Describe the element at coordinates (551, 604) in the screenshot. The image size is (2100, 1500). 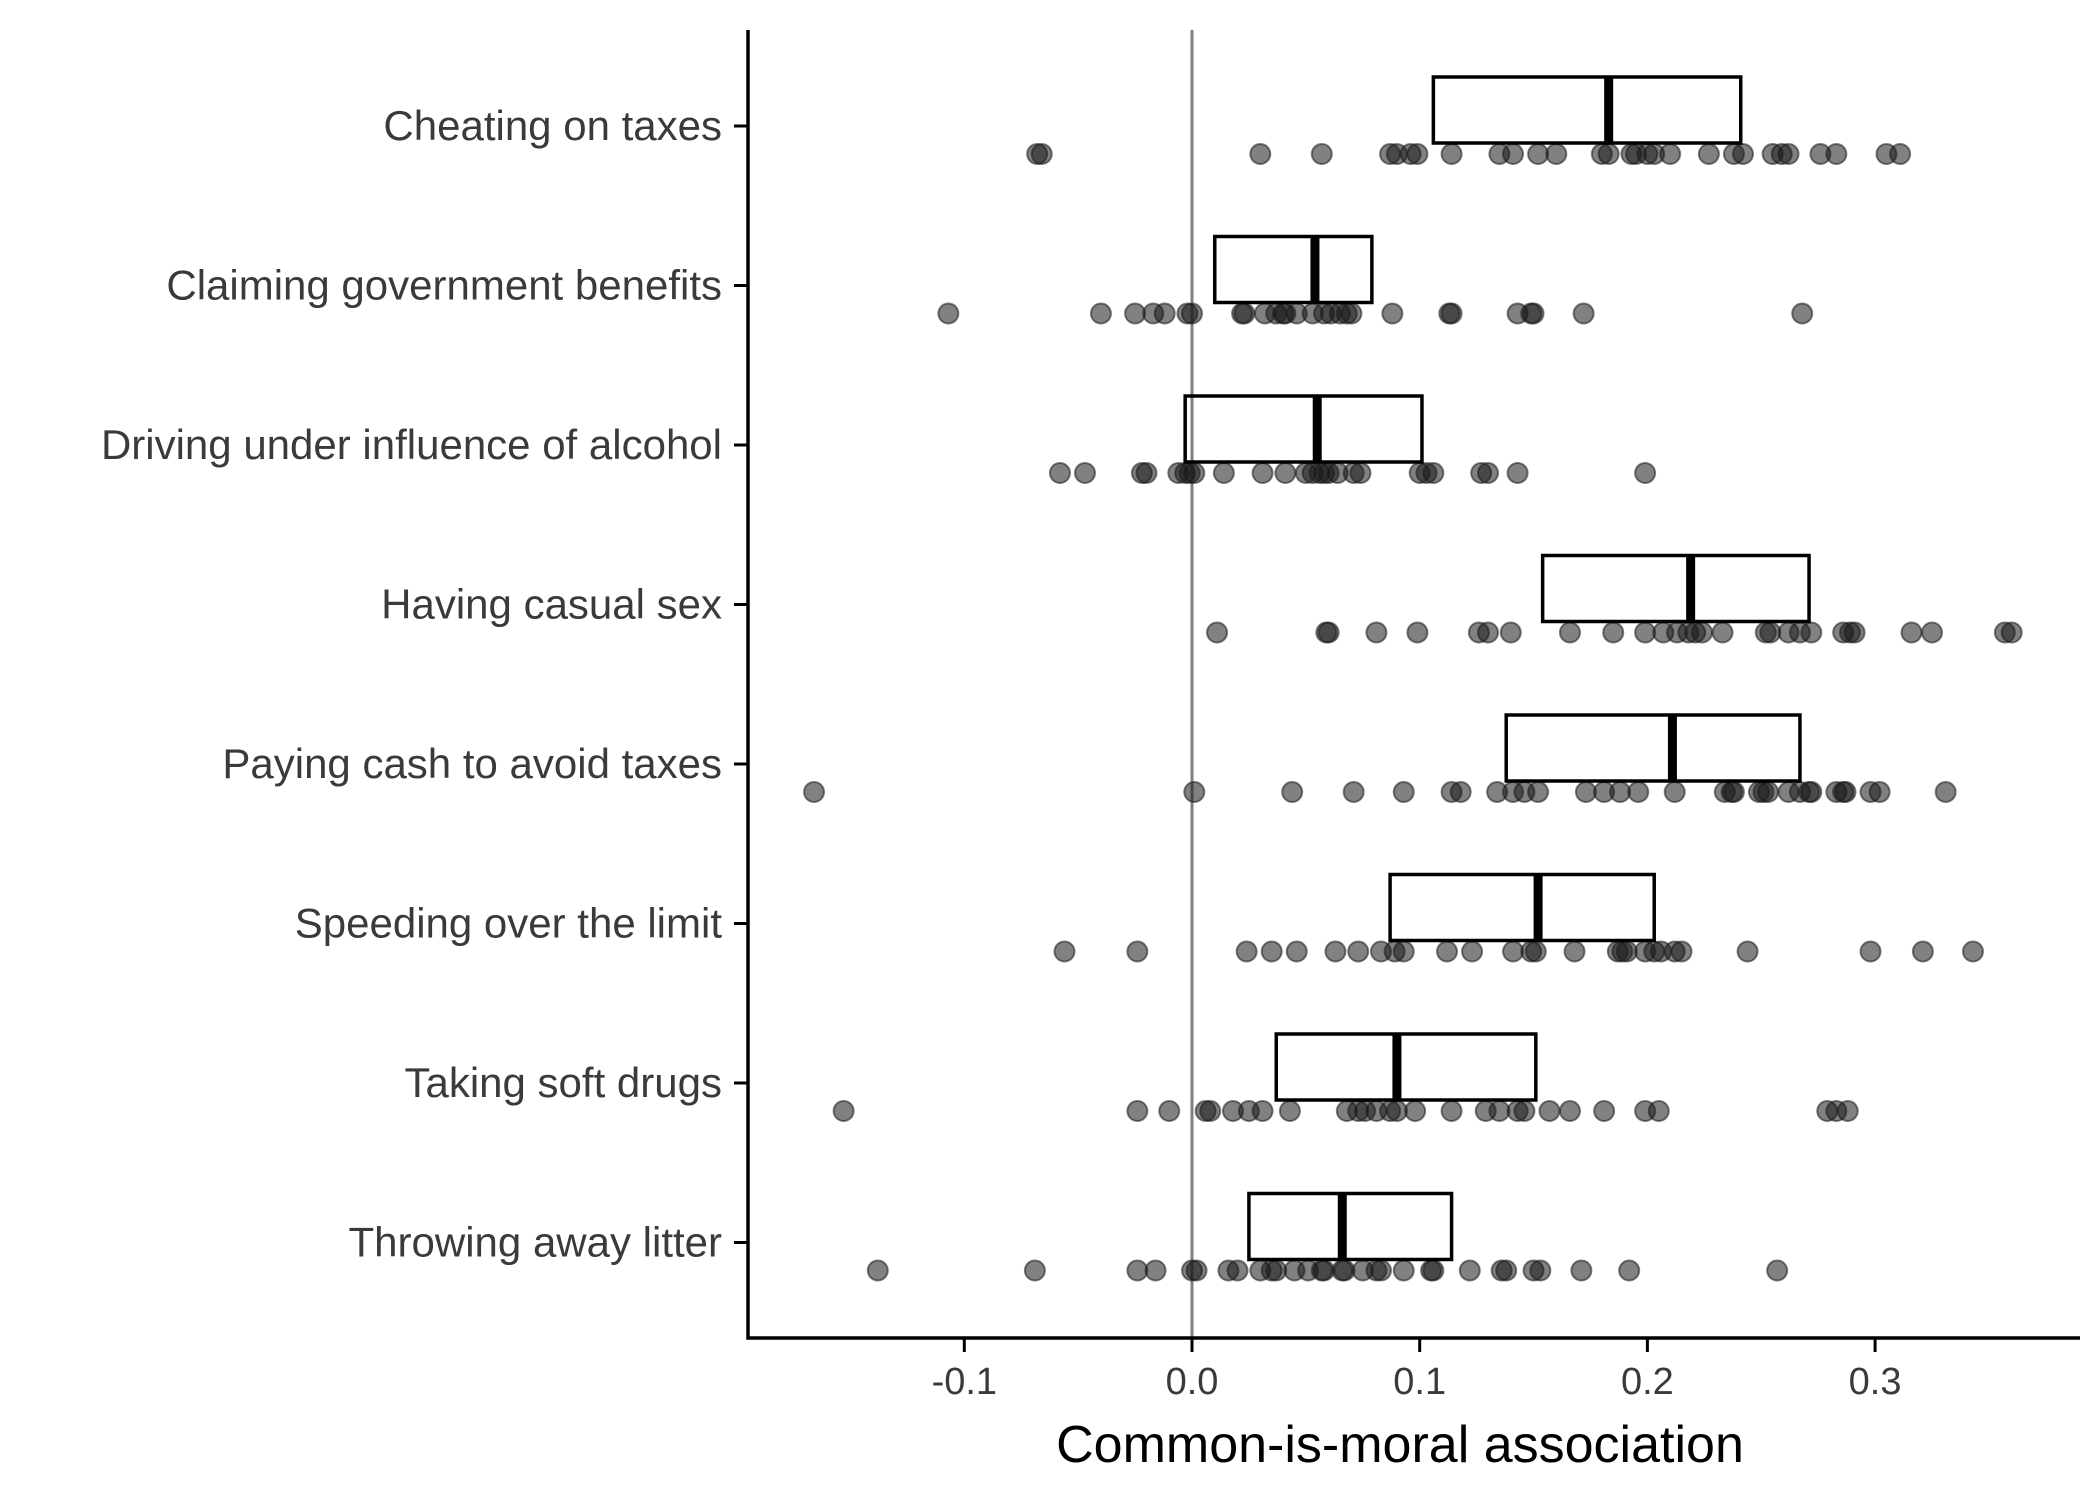
I see `y-tick-label: Having casual sex` at that location.